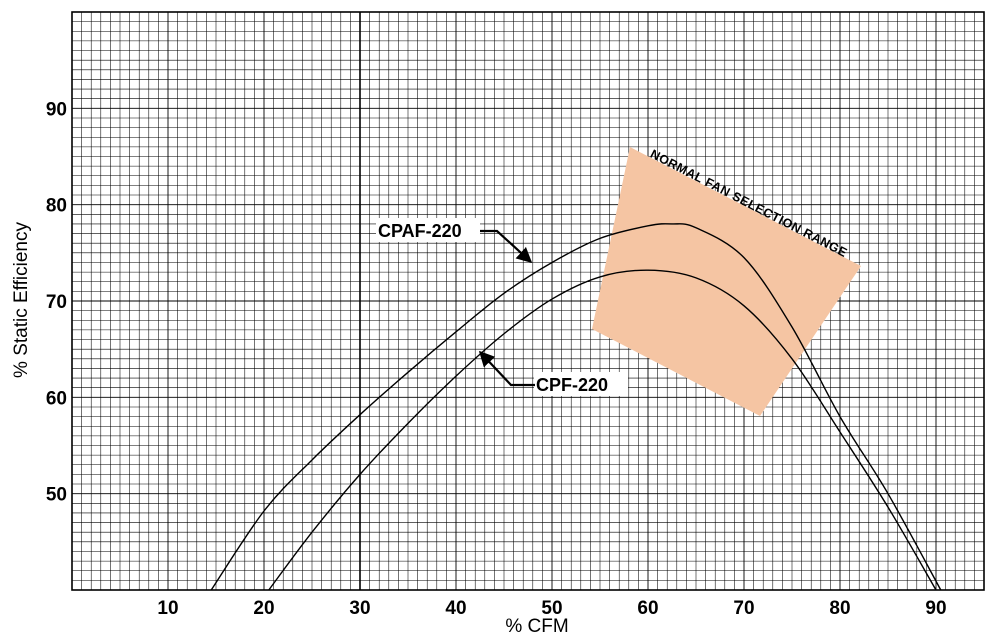  What do you see at coordinates (647, 608) in the screenshot?
I see `x-tick-label: 60` at bounding box center [647, 608].